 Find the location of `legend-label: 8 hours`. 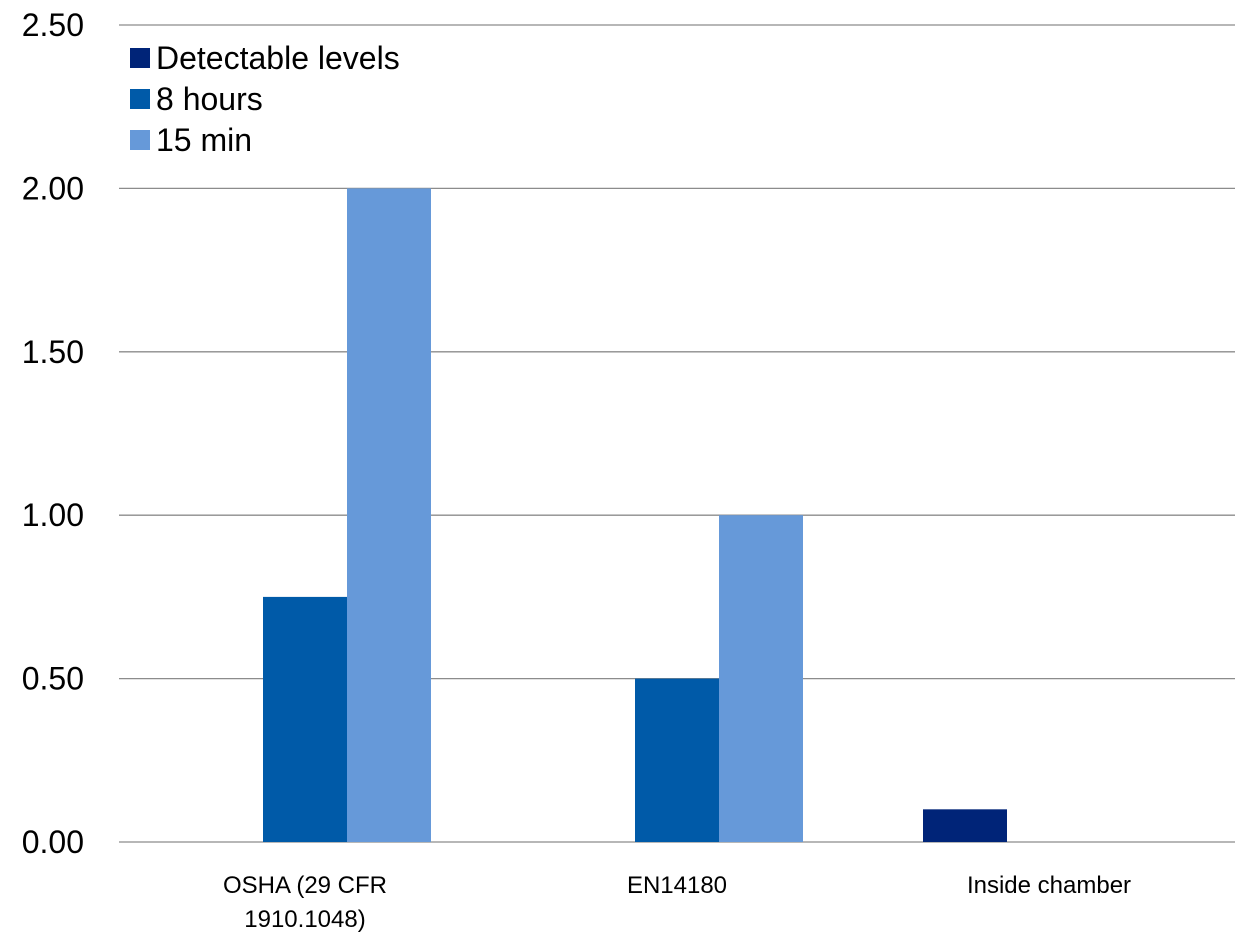

legend-label: 8 hours is located at coordinates (209, 99).